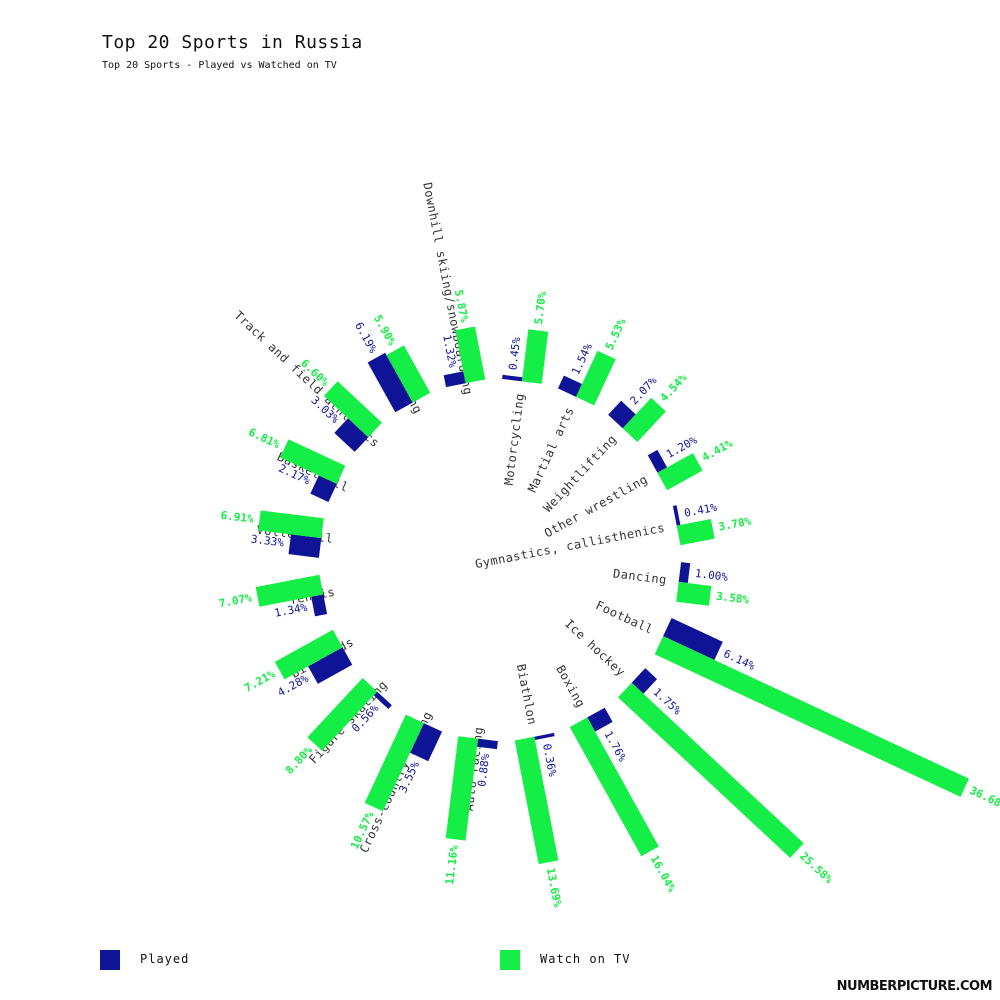 The image size is (1000, 1000). Describe the element at coordinates (625, 617) in the screenshot. I see `category-label: Football` at that location.